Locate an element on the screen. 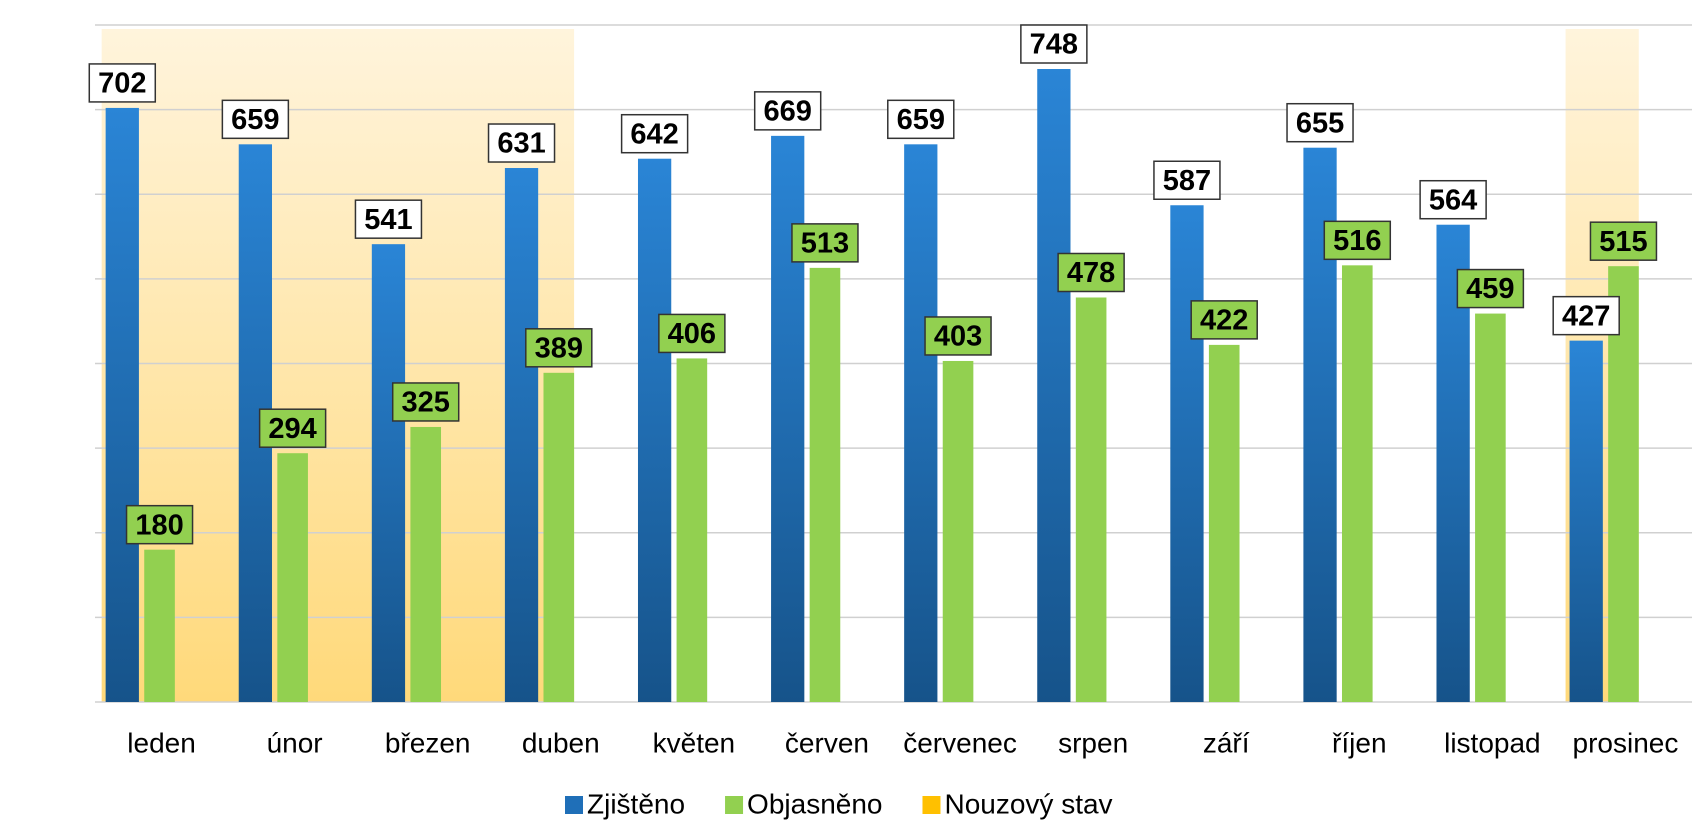  data-label: 427 is located at coordinates (1586, 316).